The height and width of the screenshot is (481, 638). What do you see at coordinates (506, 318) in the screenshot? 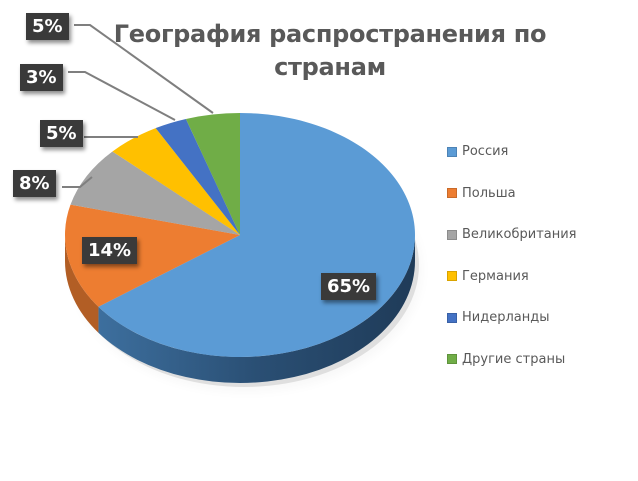
I see `legend-label: Нидерланды` at bounding box center [506, 318].